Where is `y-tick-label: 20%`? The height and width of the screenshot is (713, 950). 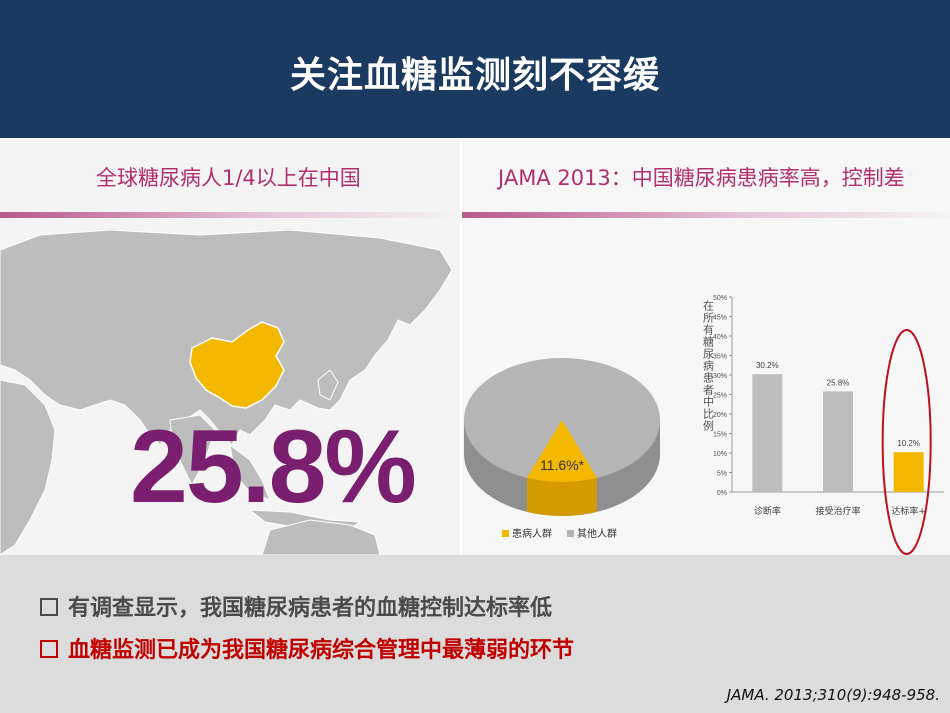
y-tick-label: 20% is located at coordinates (720, 415).